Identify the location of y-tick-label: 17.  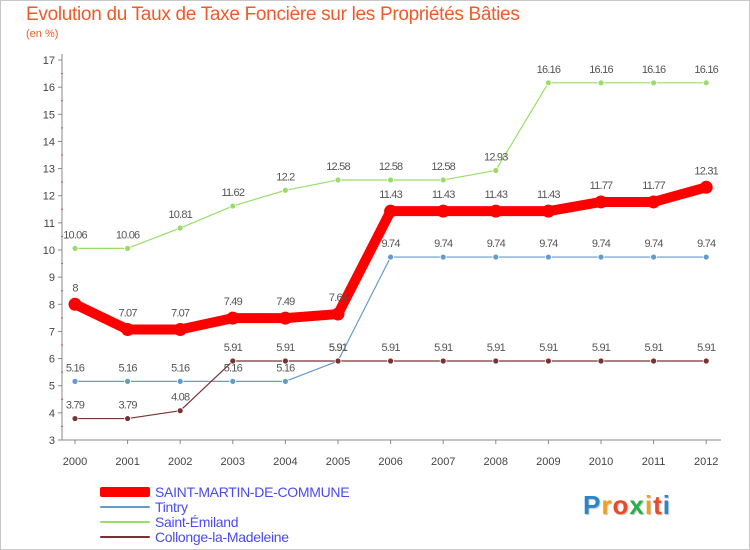
(49, 61).